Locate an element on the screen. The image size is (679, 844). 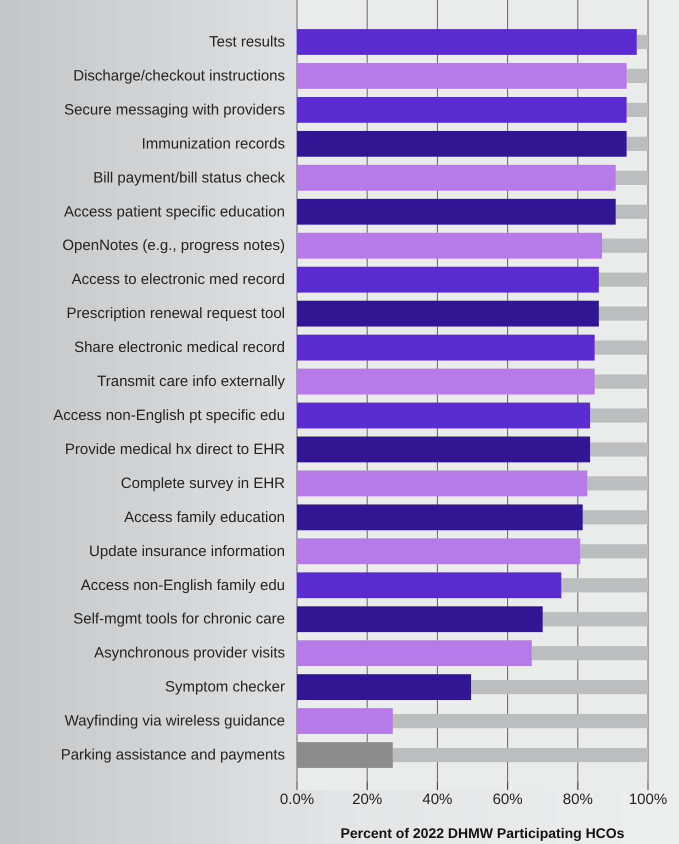
y-tick-label: Symptom checker is located at coordinates (224, 687).